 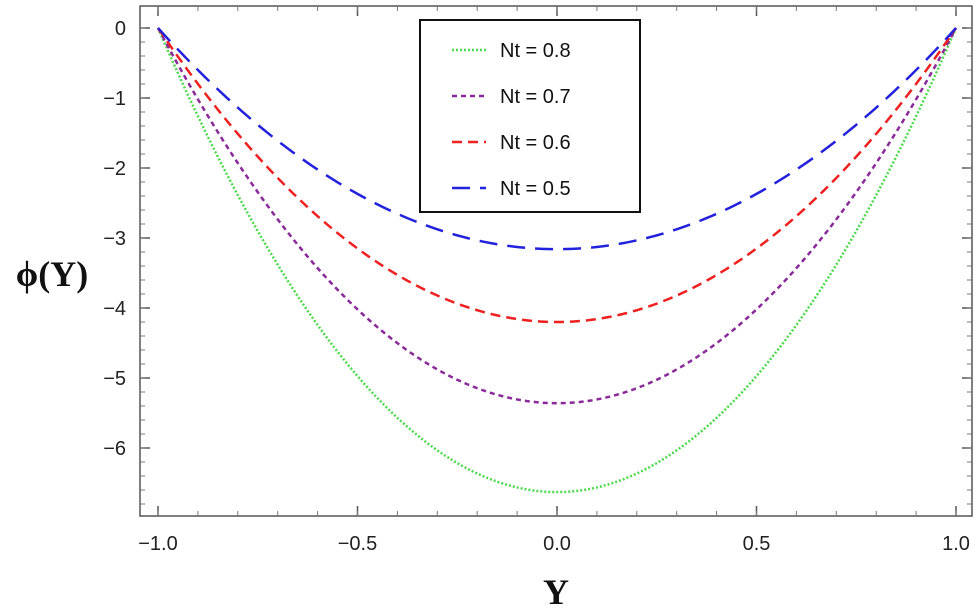 What do you see at coordinates (114, 379) in the screenshot?
I see `y-tick-label: −5` at bounding box center [114, 379].